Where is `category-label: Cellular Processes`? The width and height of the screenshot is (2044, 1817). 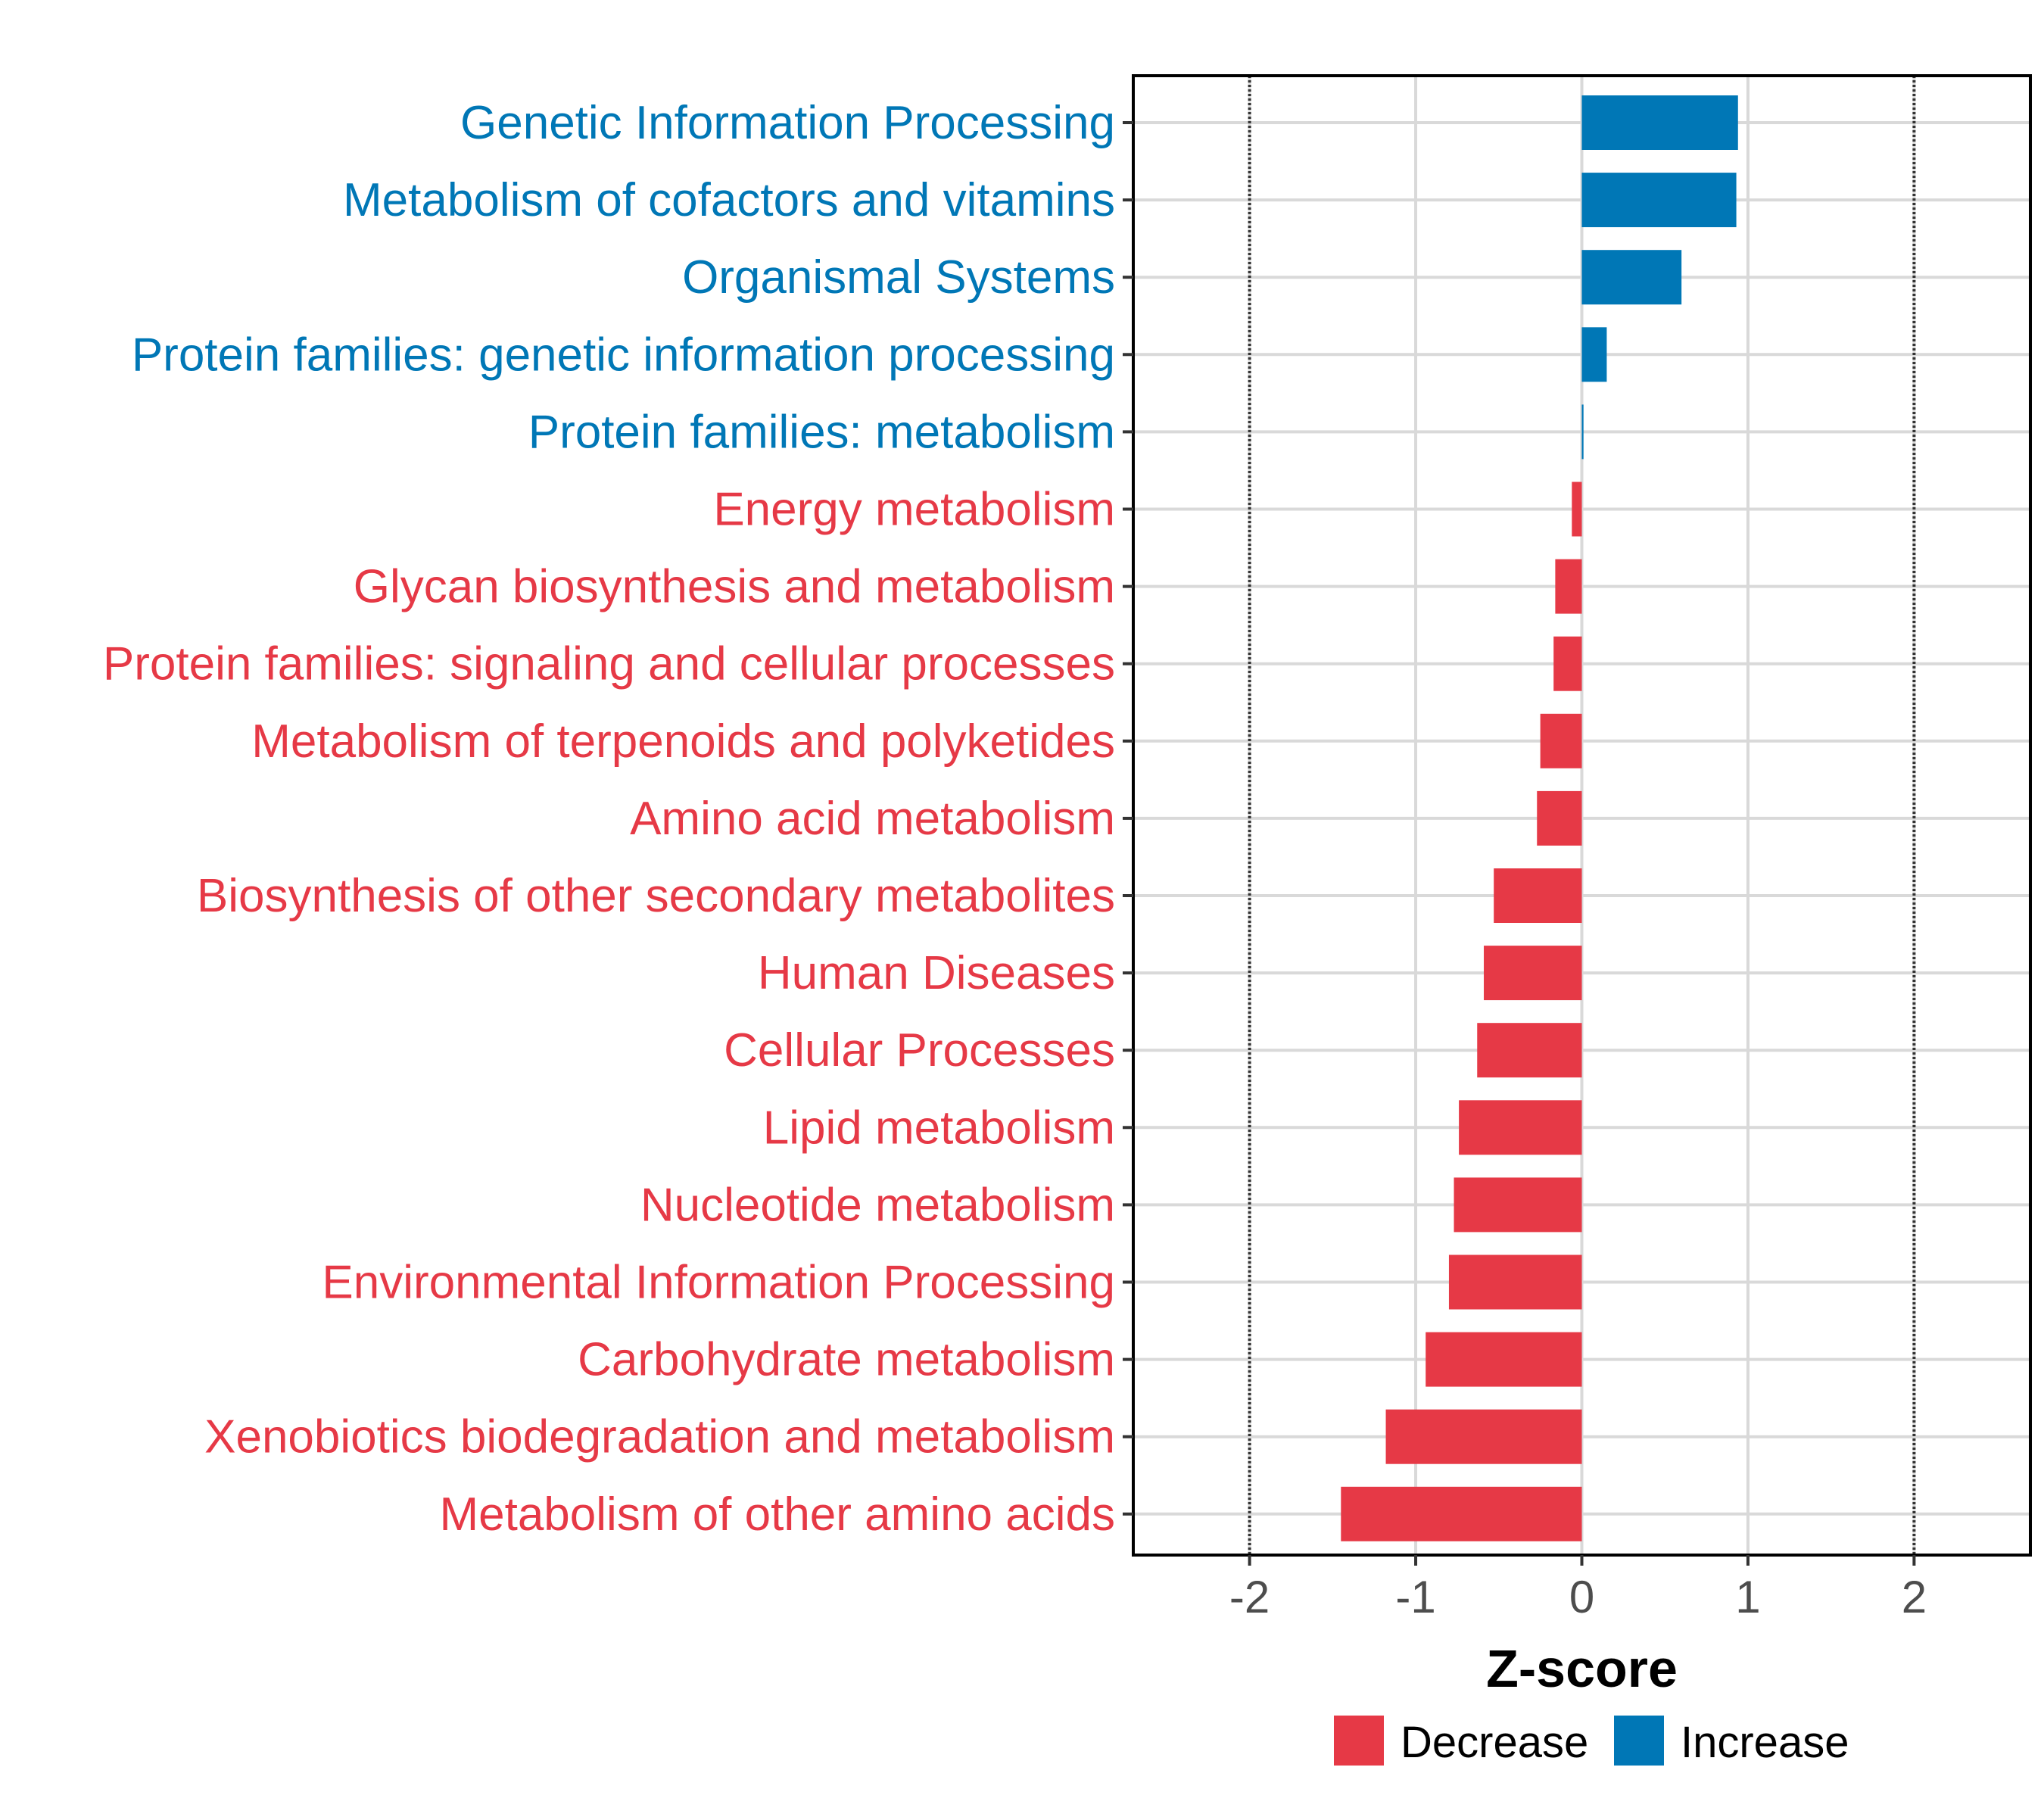
category-label: Cellular Processes is located at coordinates (920, 1050).